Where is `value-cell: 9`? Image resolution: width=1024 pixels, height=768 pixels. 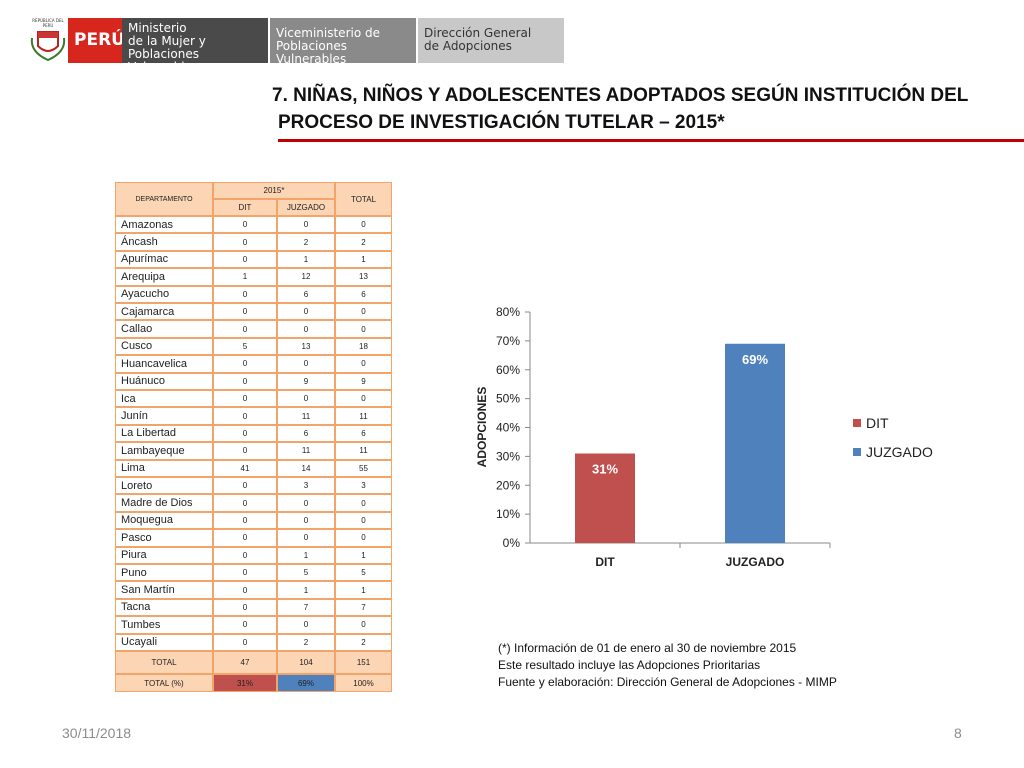
value-cell: 9 is located at coordinates (306, 381).